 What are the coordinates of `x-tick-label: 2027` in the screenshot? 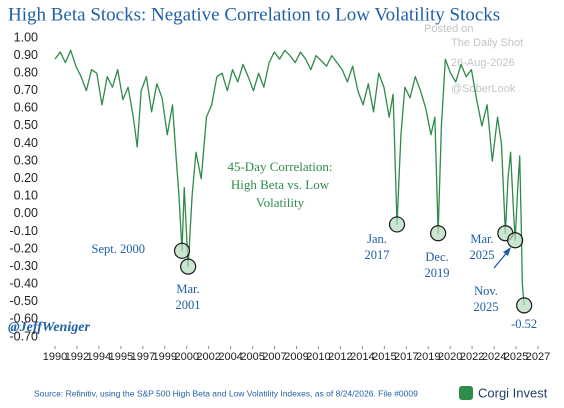 It's located at (538, 357).